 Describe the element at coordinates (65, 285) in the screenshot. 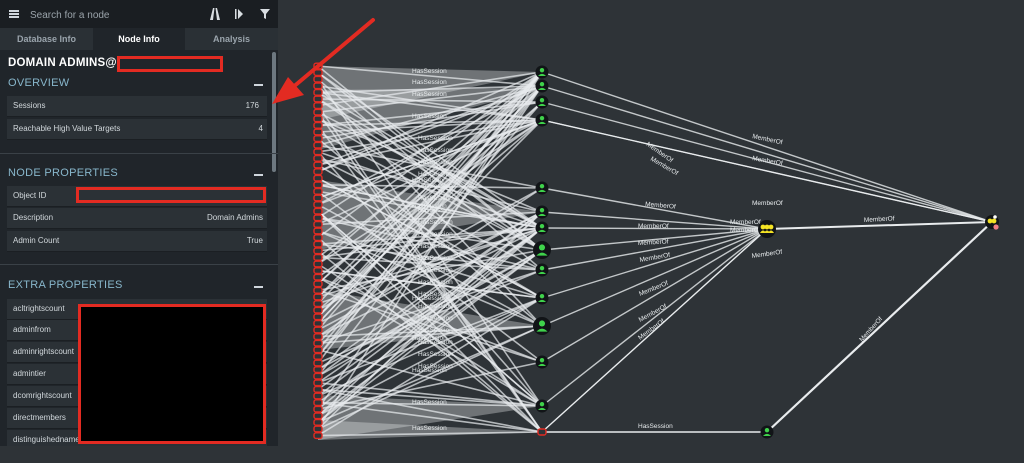

I see `extra-properties-heading: EXTRA PROPERTIES` at that location.